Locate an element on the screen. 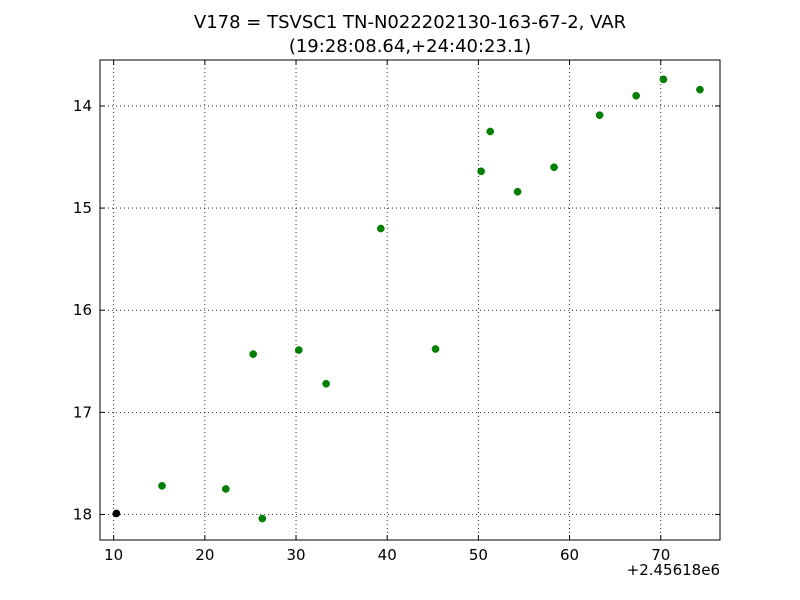 This screenshot has width=800, height=600. y-tick-label: 15 is located at coordinates (82, 208).